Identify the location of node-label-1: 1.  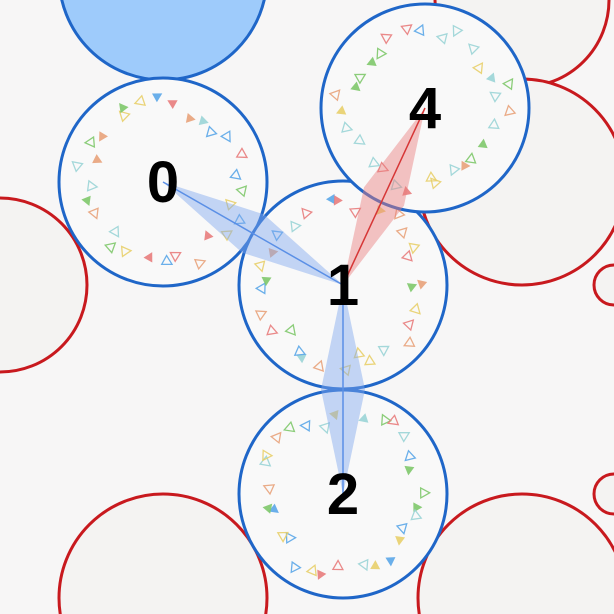
(343, 285).